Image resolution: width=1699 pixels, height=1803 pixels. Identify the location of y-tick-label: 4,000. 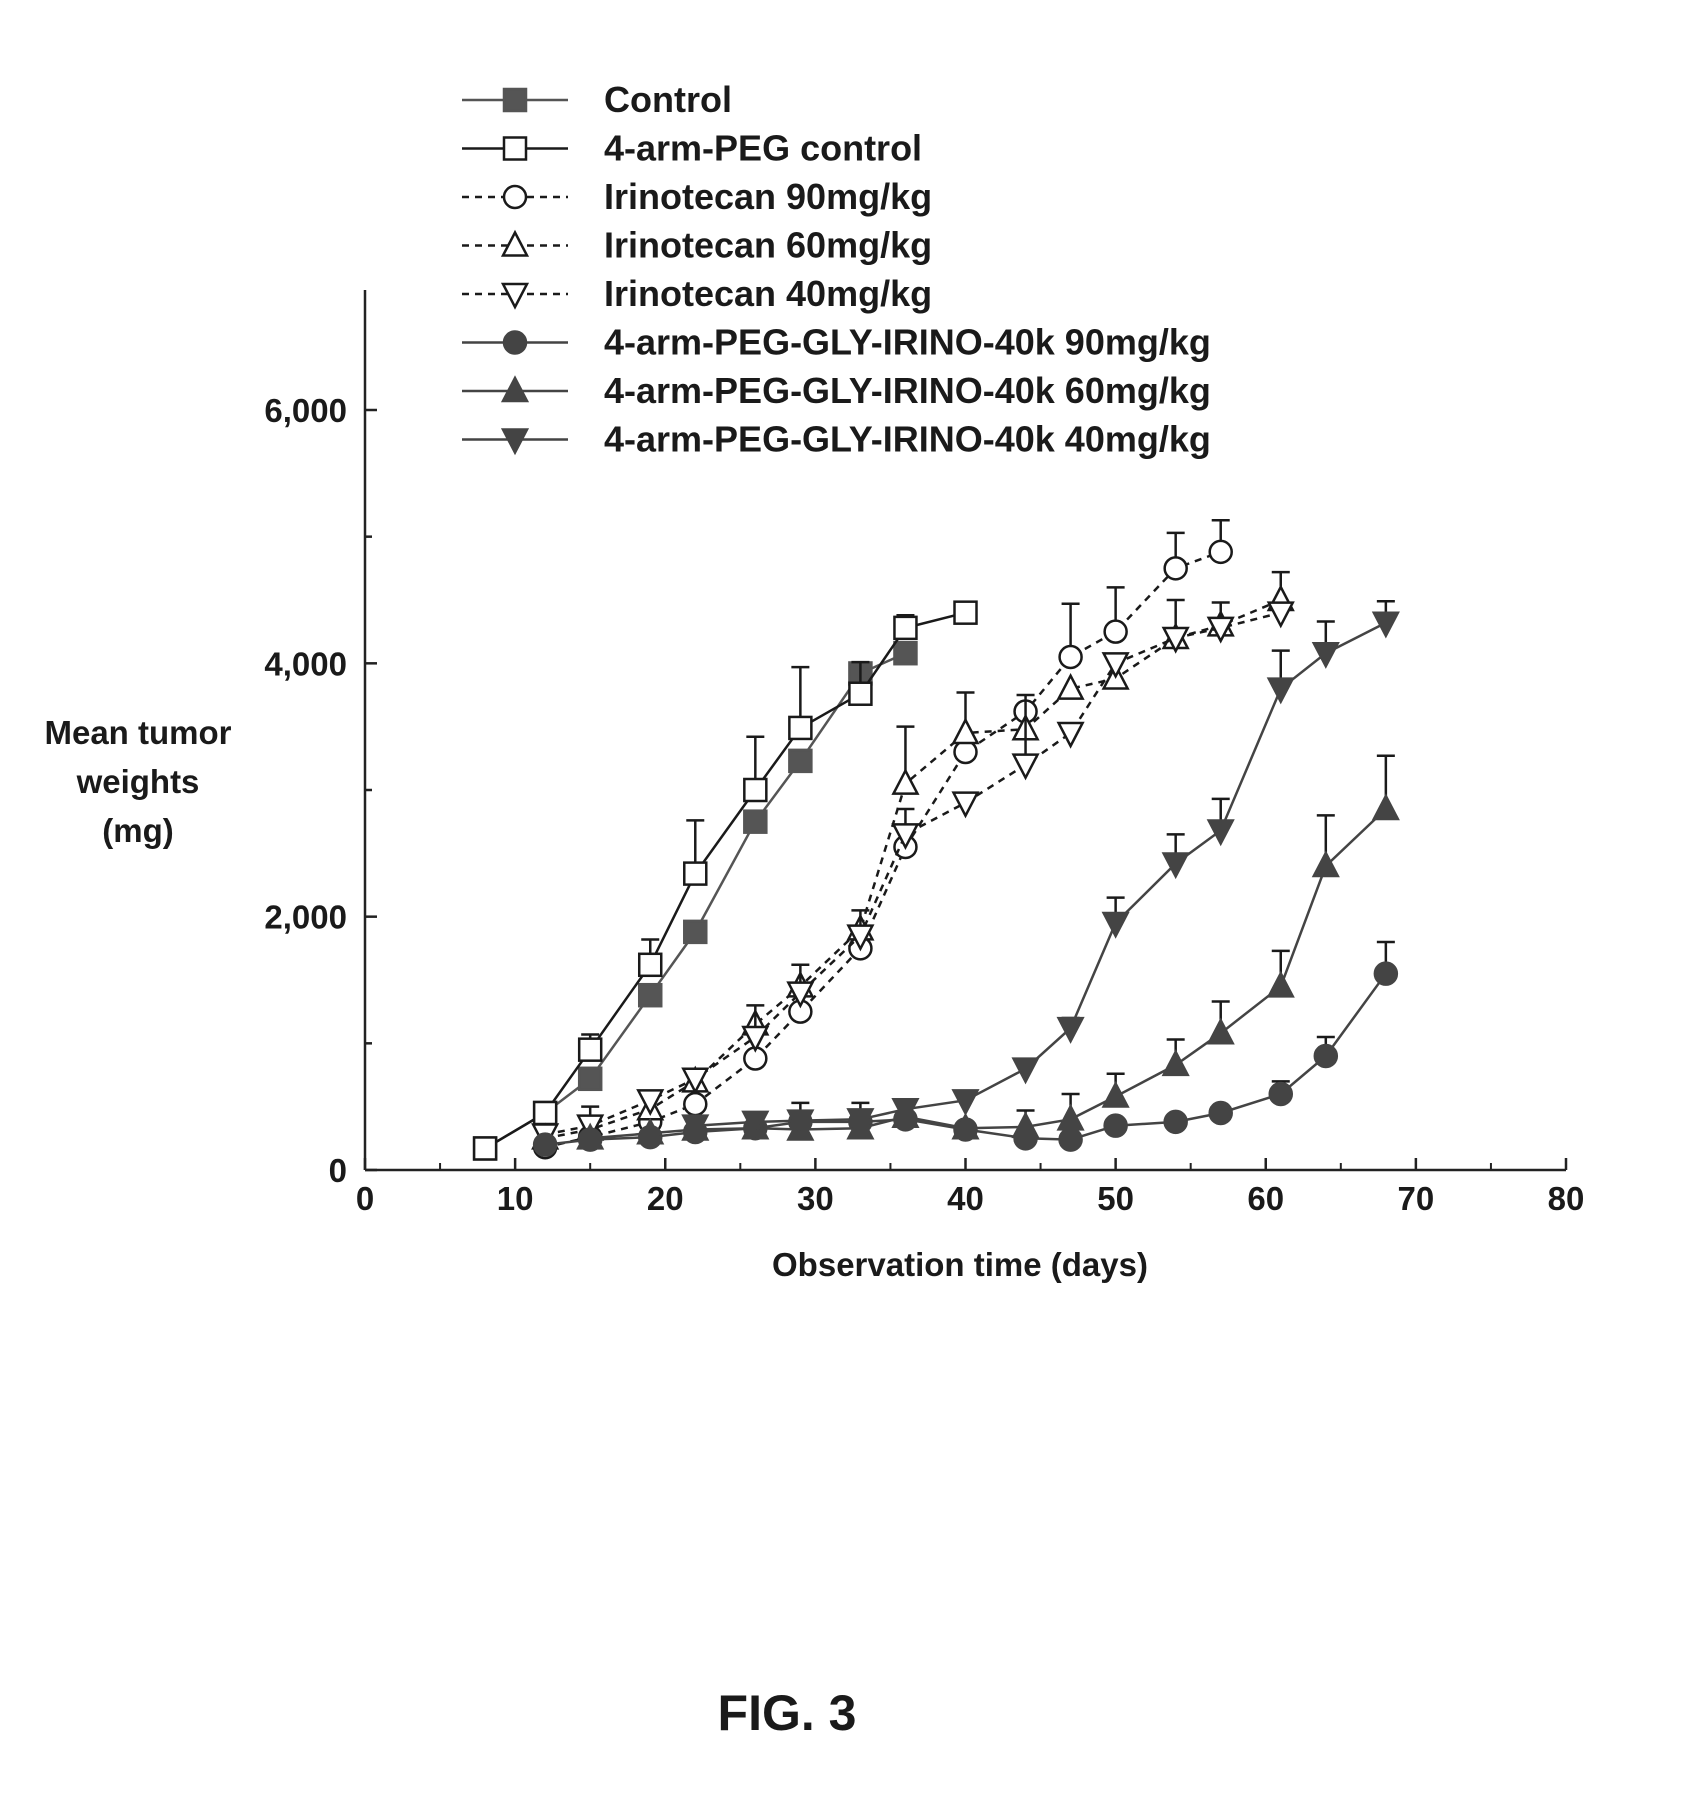
(305, 663).